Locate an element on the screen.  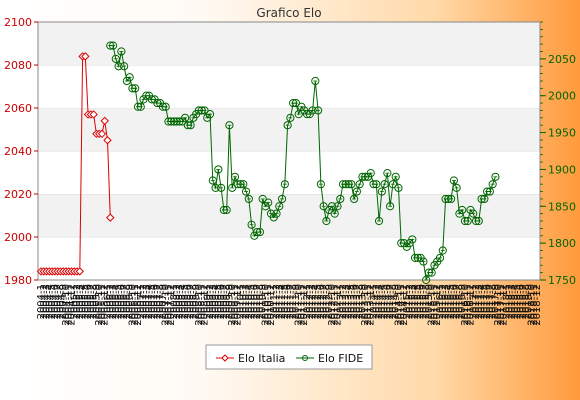
x-tick-label: 2012-10 is located at coordinates (332, 305).